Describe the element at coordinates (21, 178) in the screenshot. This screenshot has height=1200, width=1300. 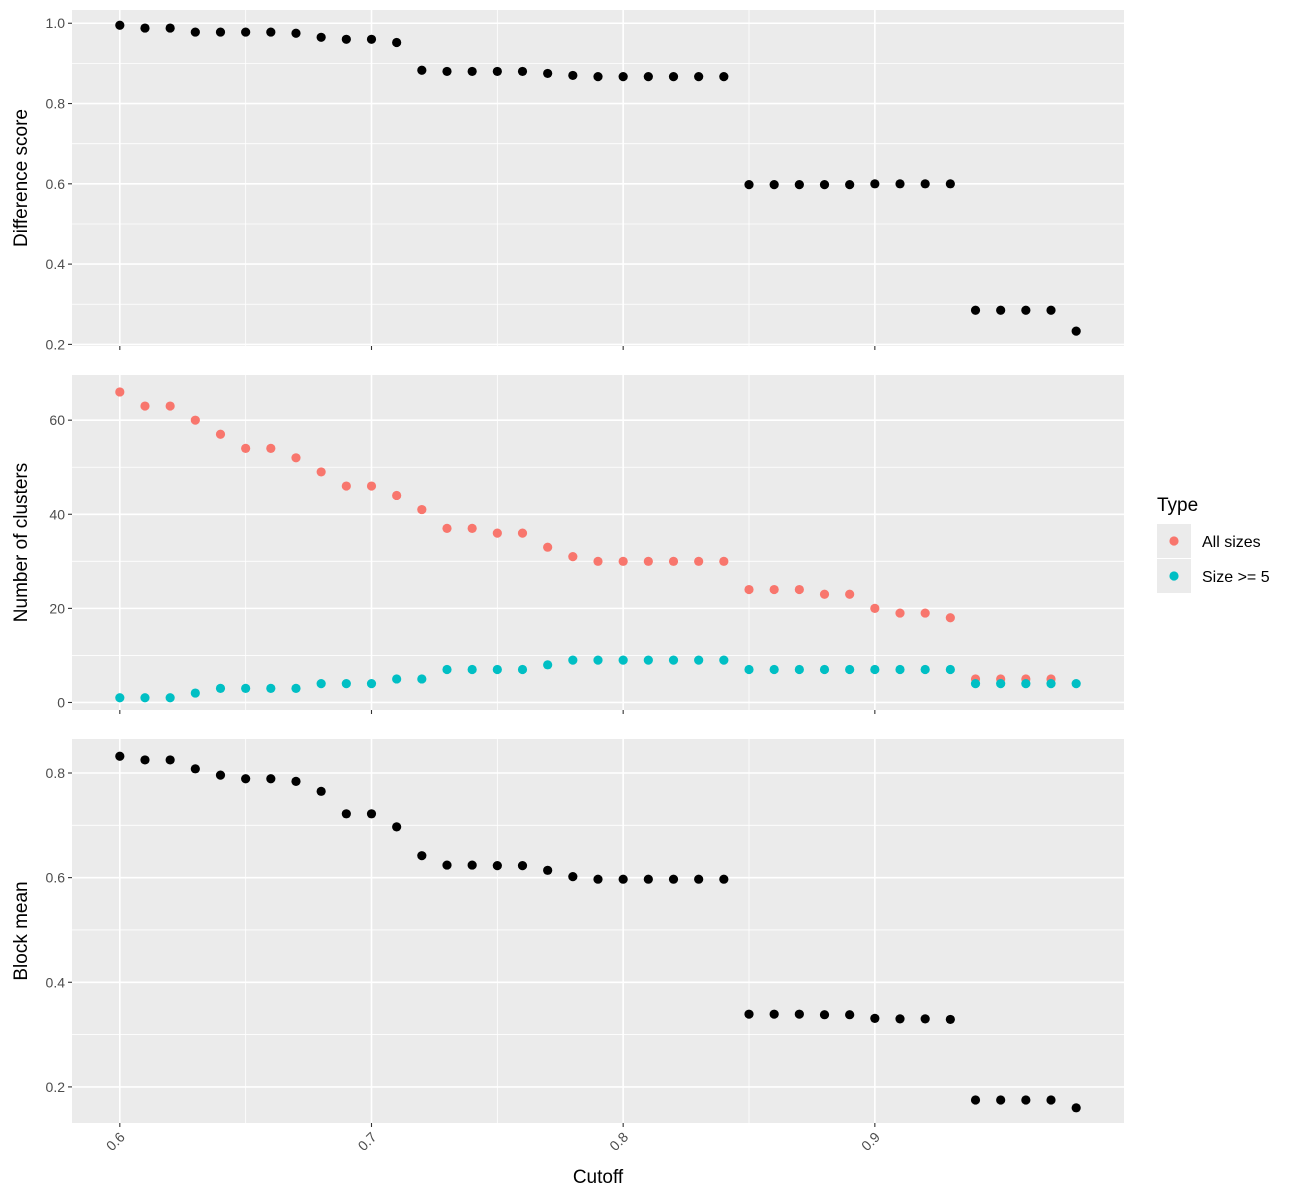
I see `y-axis-title: Difference score` at that location.